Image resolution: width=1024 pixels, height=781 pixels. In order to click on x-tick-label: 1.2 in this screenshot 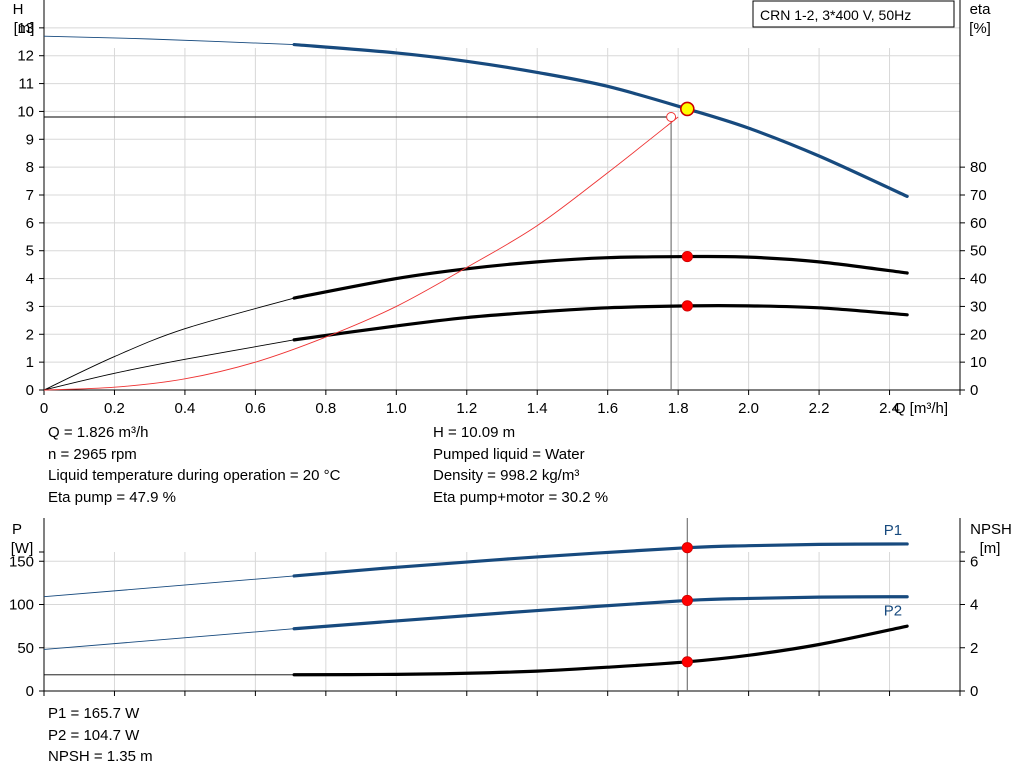, I will do `click(466, 408)`.